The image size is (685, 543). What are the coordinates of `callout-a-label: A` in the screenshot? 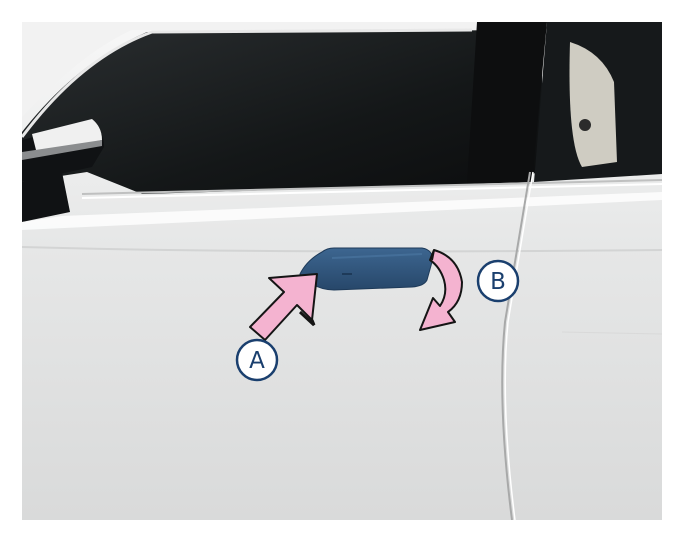 It's located at (257, 361).